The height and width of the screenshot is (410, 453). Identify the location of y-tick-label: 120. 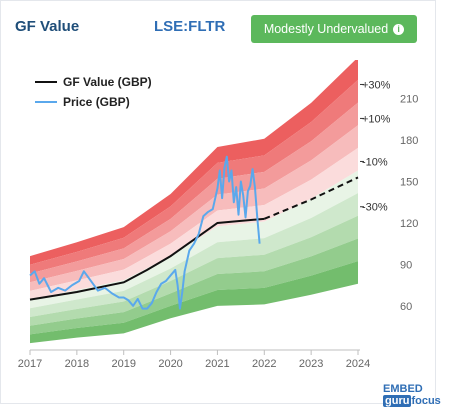
(409, 224).